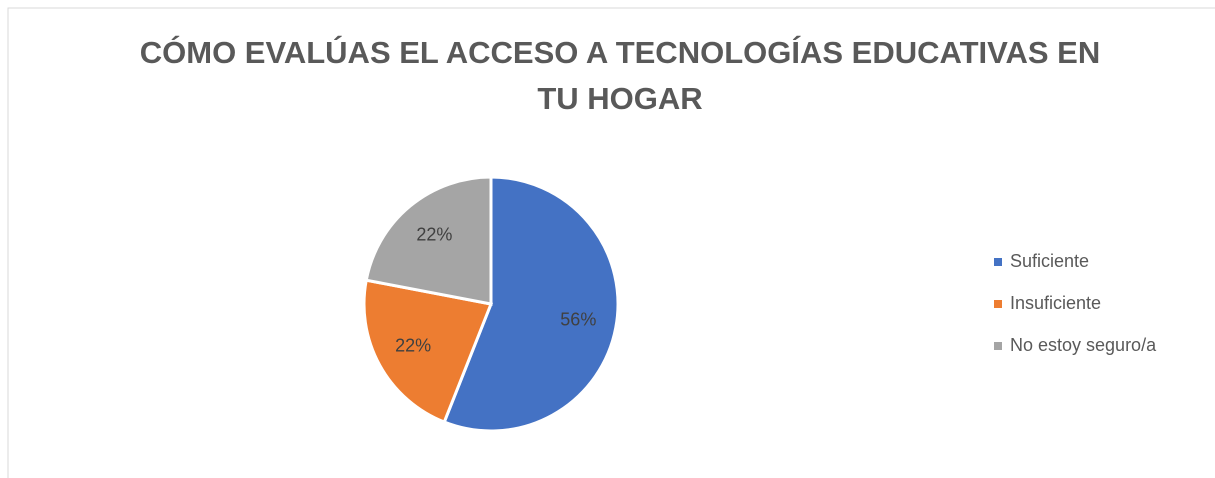 The width and height of the screenshot is (1215, 478). I want to click on legend-label: Suficiente, so click(1049, 261).